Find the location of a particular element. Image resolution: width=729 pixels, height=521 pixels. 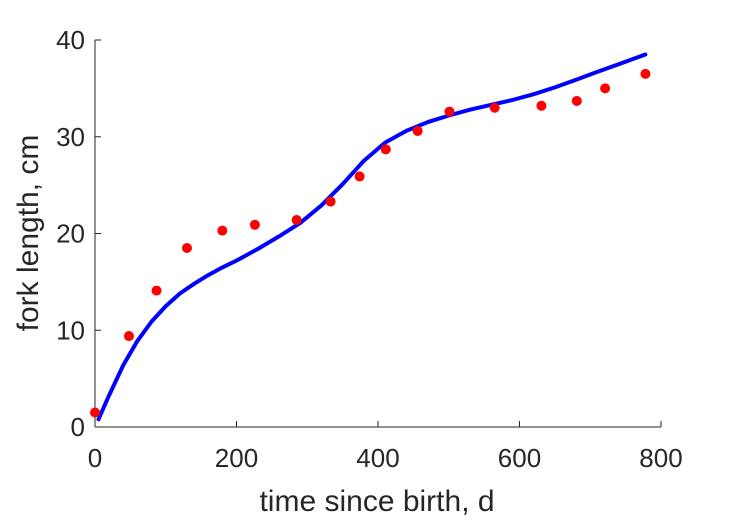

x-tick-label: 600 is located at coordinates (519, 458).